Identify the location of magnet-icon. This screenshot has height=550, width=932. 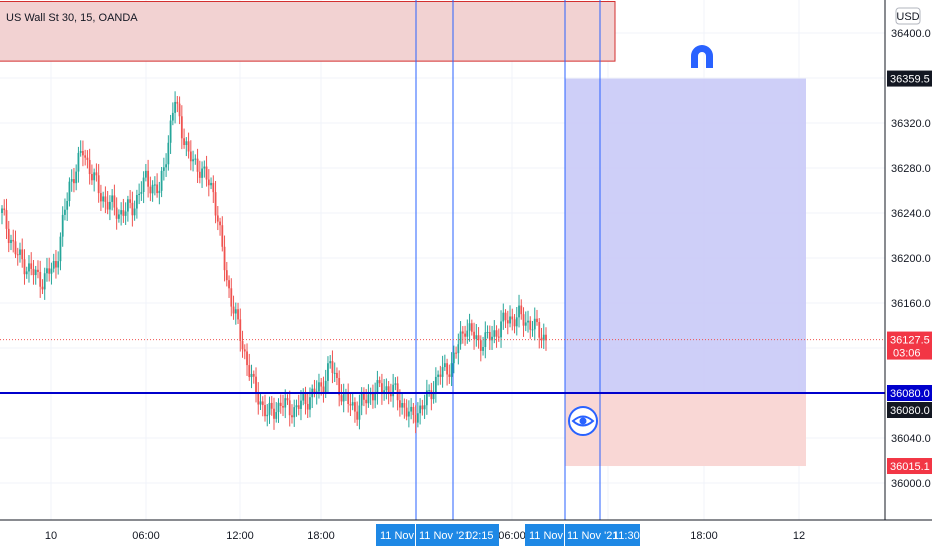
(702, 58).